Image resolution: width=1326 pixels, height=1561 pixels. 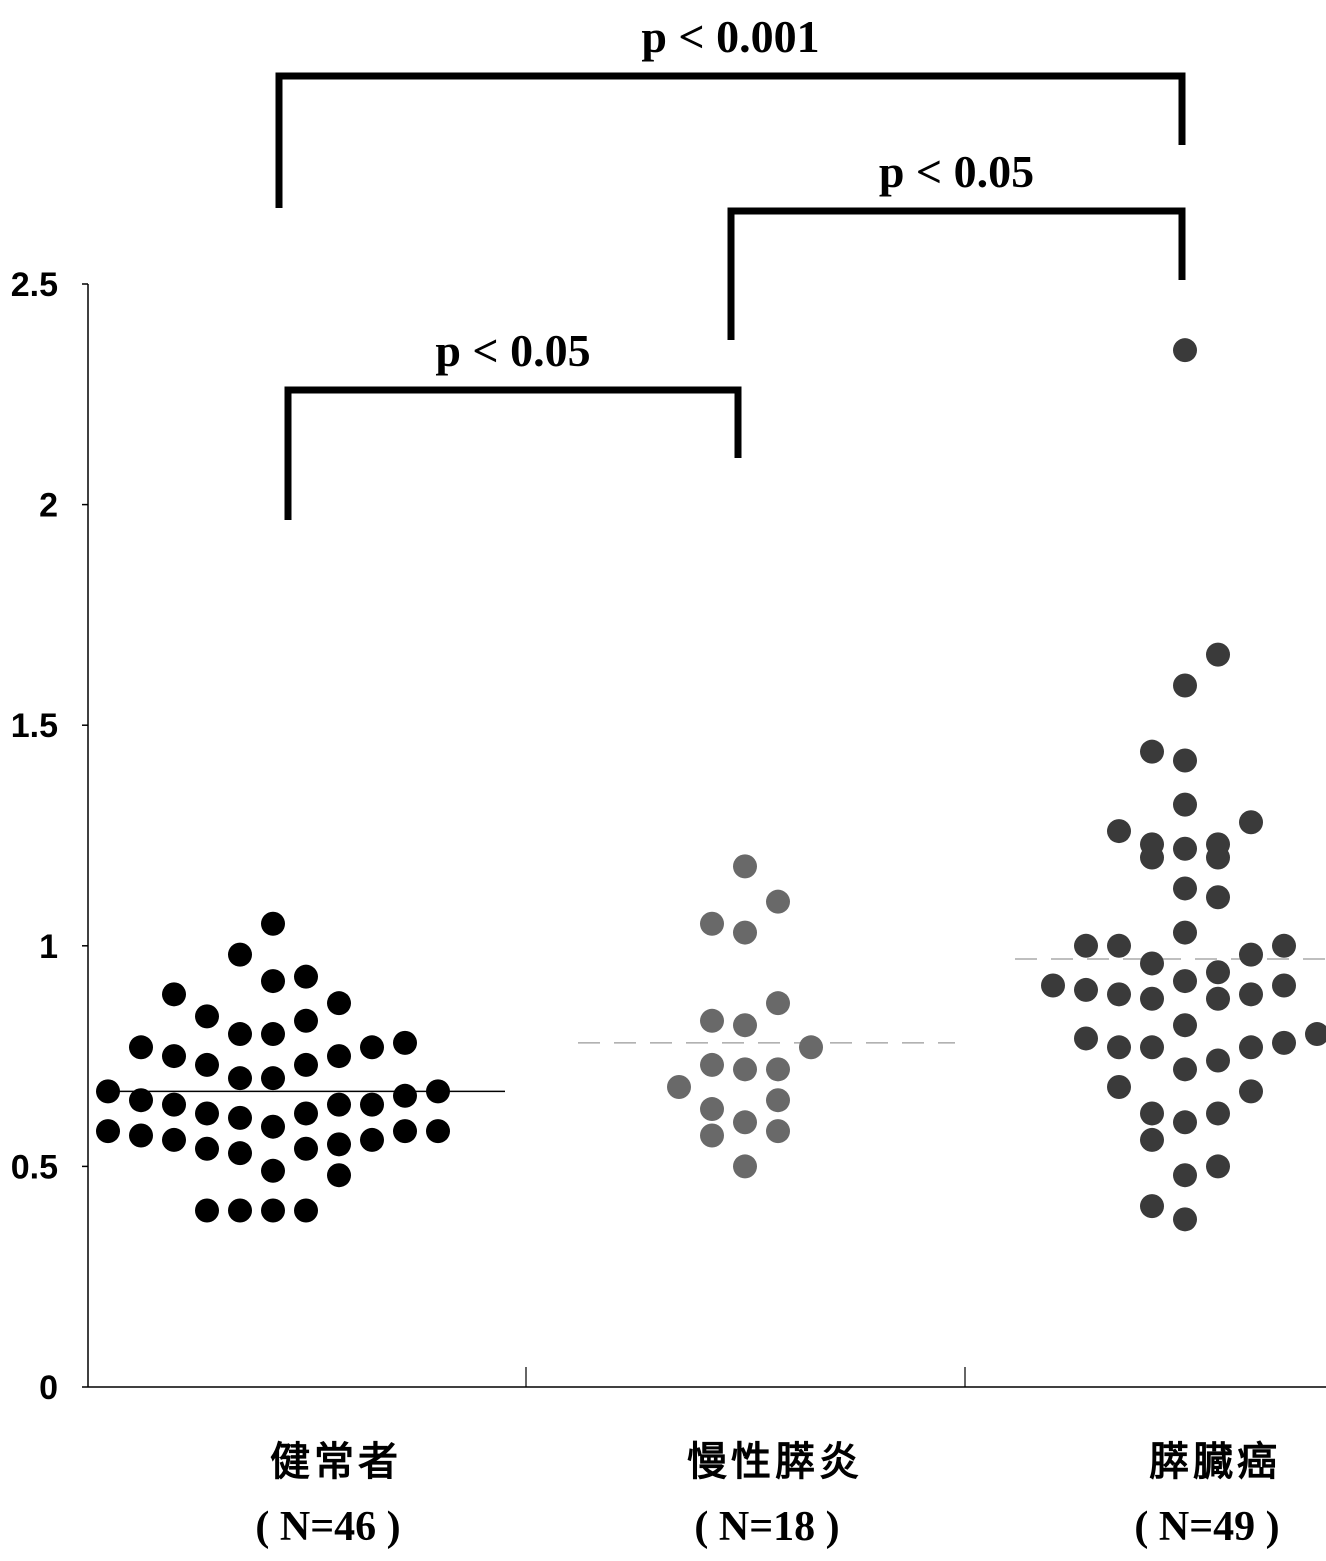 What do you see at coordinates (327, 1527) in the screenshot?
I see `category-n-label: ( N=46 )` at bounding box center [327, 1527].